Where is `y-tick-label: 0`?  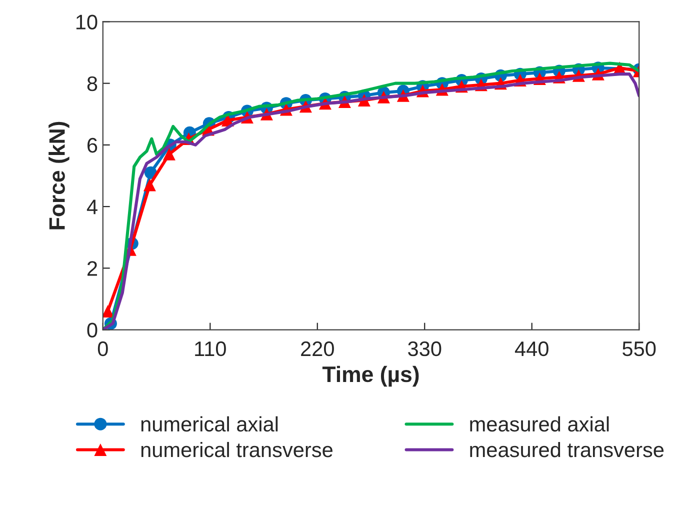 y-tick-label: 0 is located at coordinates (92, 330).